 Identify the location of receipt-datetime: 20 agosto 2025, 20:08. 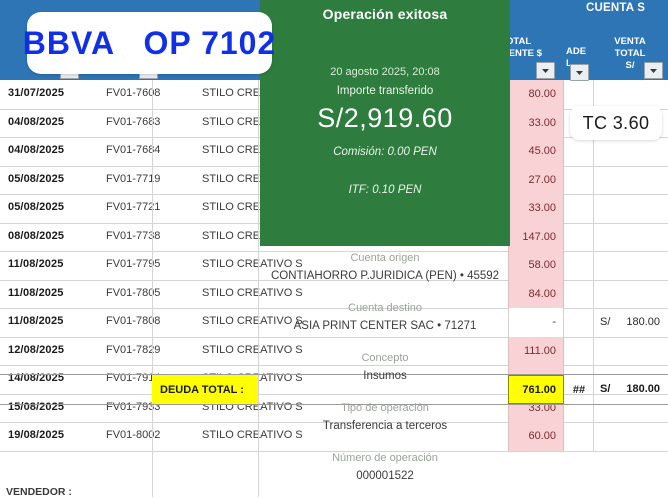
(385, 72).